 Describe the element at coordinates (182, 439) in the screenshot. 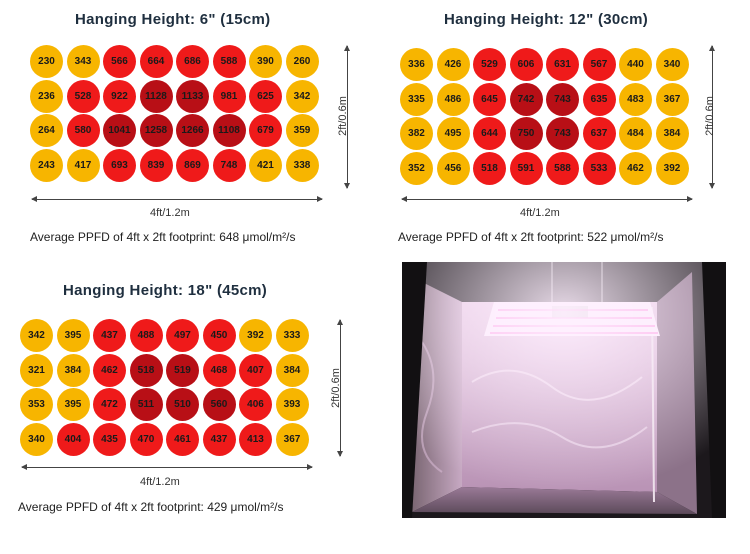

I see `ppfd-cell: 461` at that location.